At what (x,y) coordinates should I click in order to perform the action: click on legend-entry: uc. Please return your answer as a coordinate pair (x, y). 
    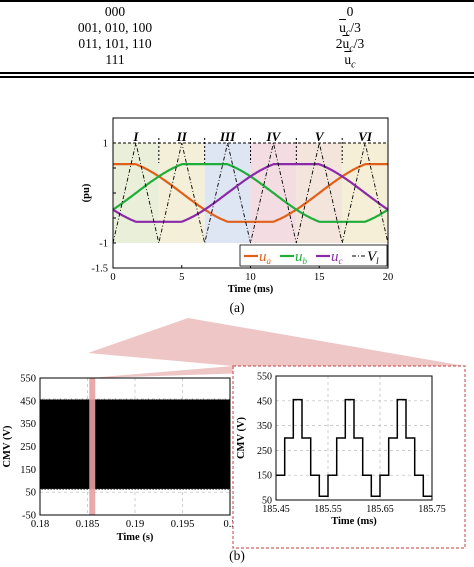
    Looking at the image, I should click on (337, 257).